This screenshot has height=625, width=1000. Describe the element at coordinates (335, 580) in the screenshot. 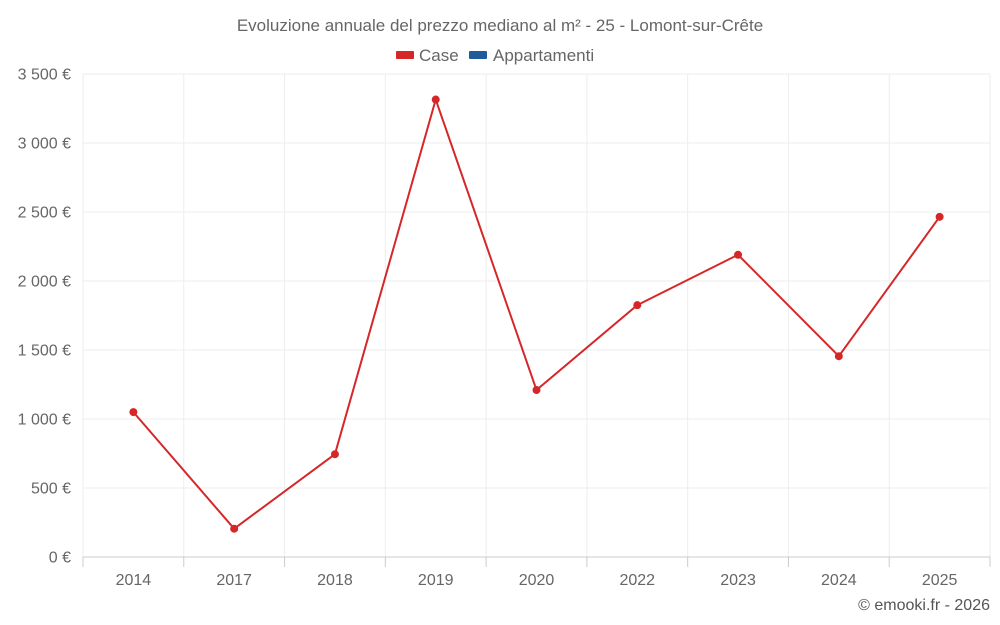

I see `x-tick-label: 2018` at that location.